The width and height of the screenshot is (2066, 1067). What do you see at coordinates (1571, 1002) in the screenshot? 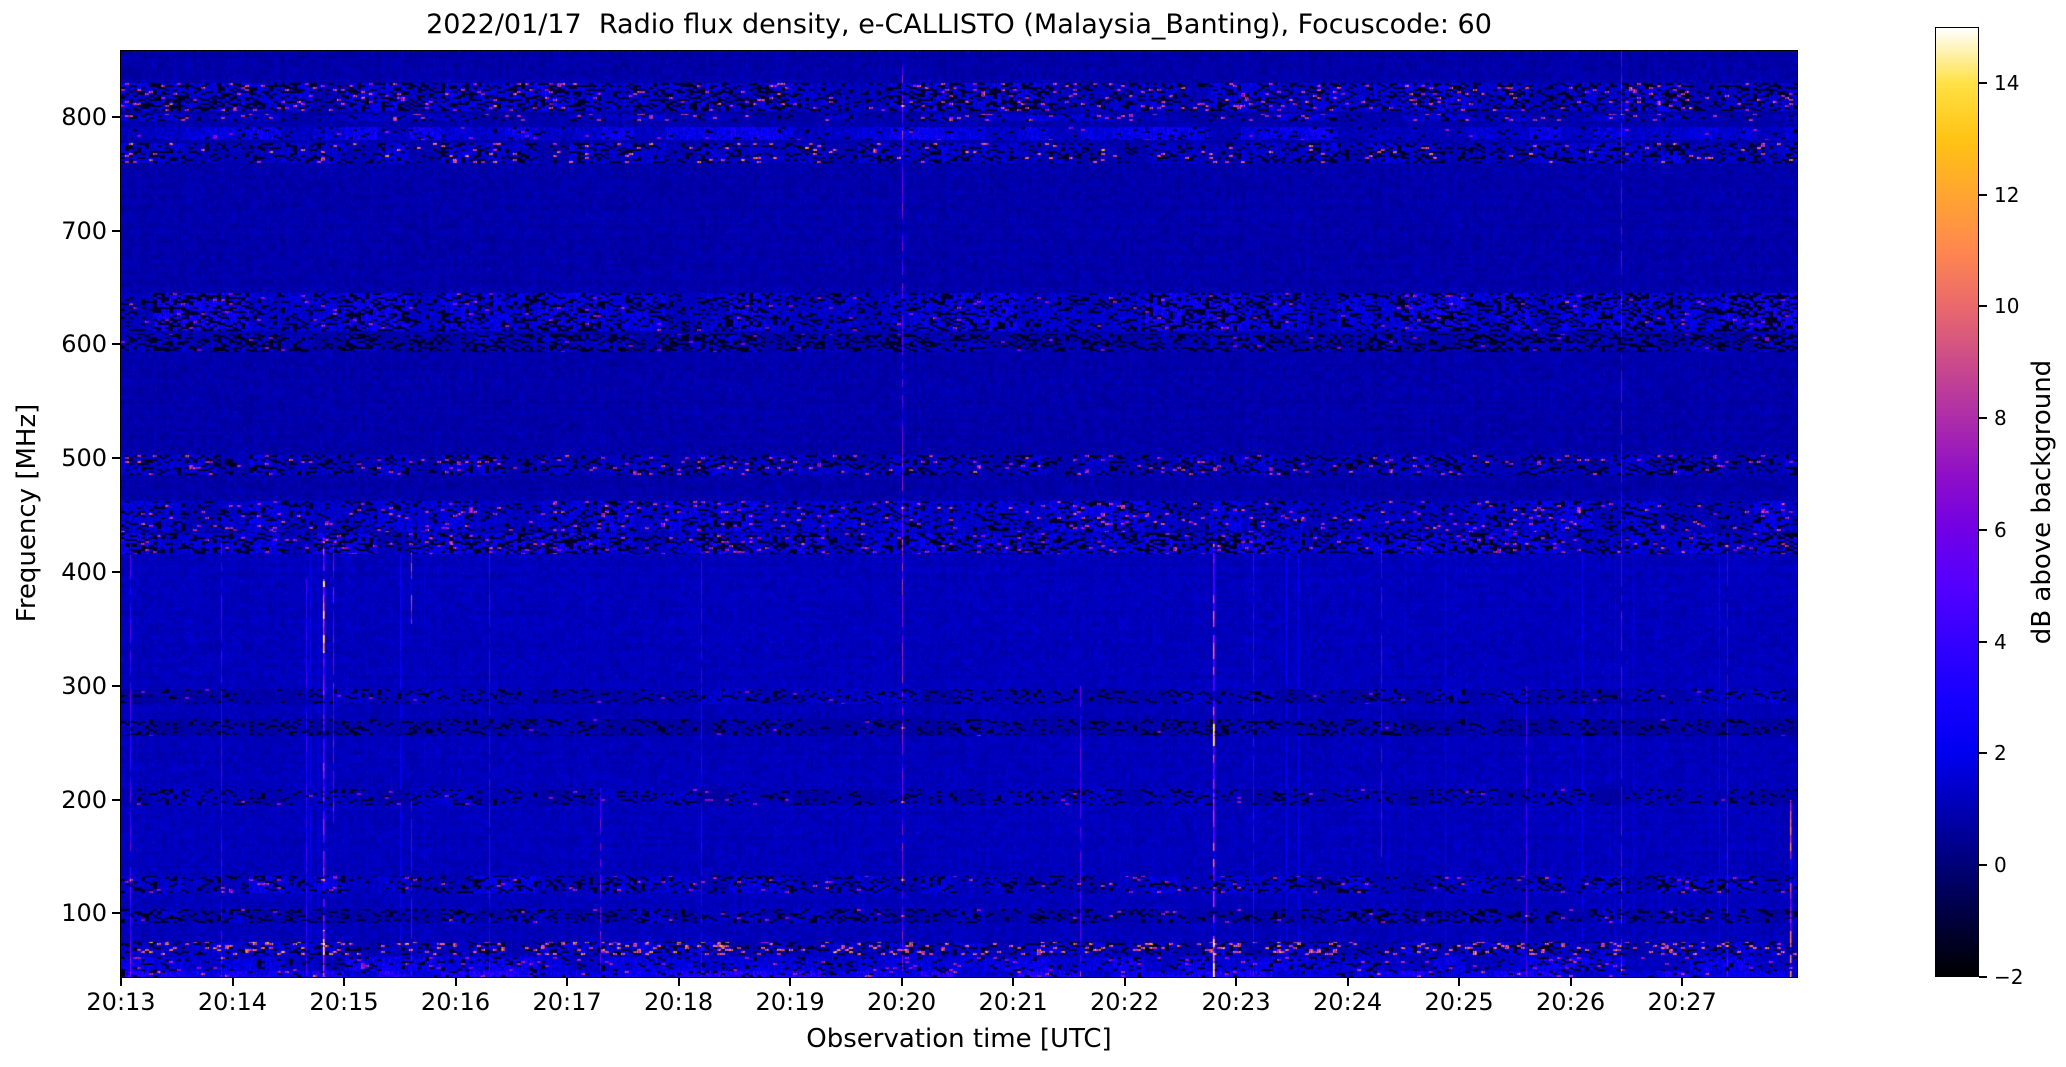
I see `x-tick-label: 20:26` at bounding box center [1571, 1002].